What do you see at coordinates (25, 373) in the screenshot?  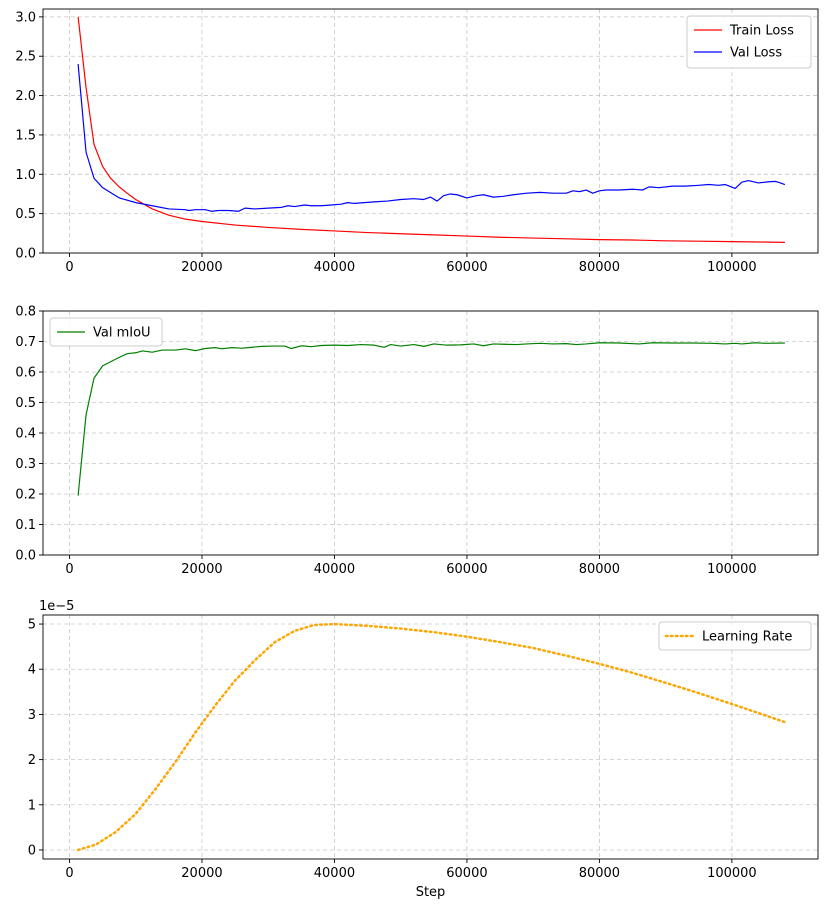 I see `y-tick-label: 0.6` at bounding box center [25, 373].